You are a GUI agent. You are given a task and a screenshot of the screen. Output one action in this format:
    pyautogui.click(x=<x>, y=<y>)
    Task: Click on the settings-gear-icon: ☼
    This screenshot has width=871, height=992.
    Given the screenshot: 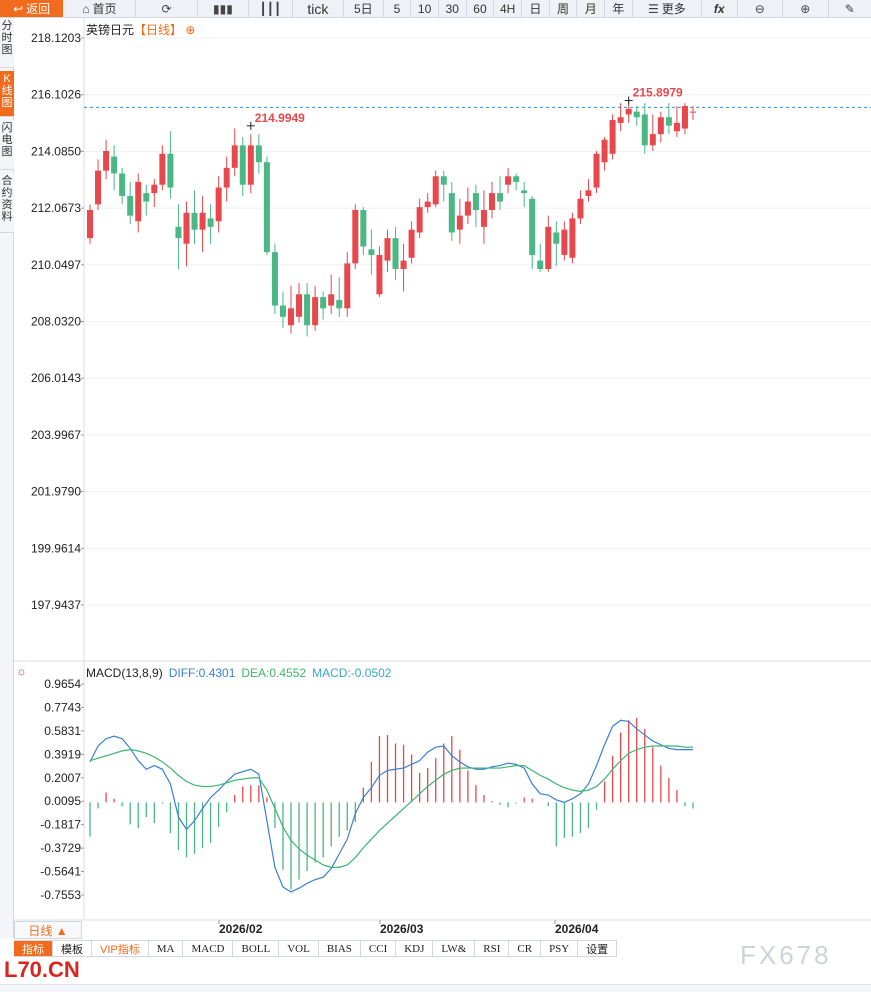 What is the action you would take?
    pyautogui.click(x=21, y=671)
    